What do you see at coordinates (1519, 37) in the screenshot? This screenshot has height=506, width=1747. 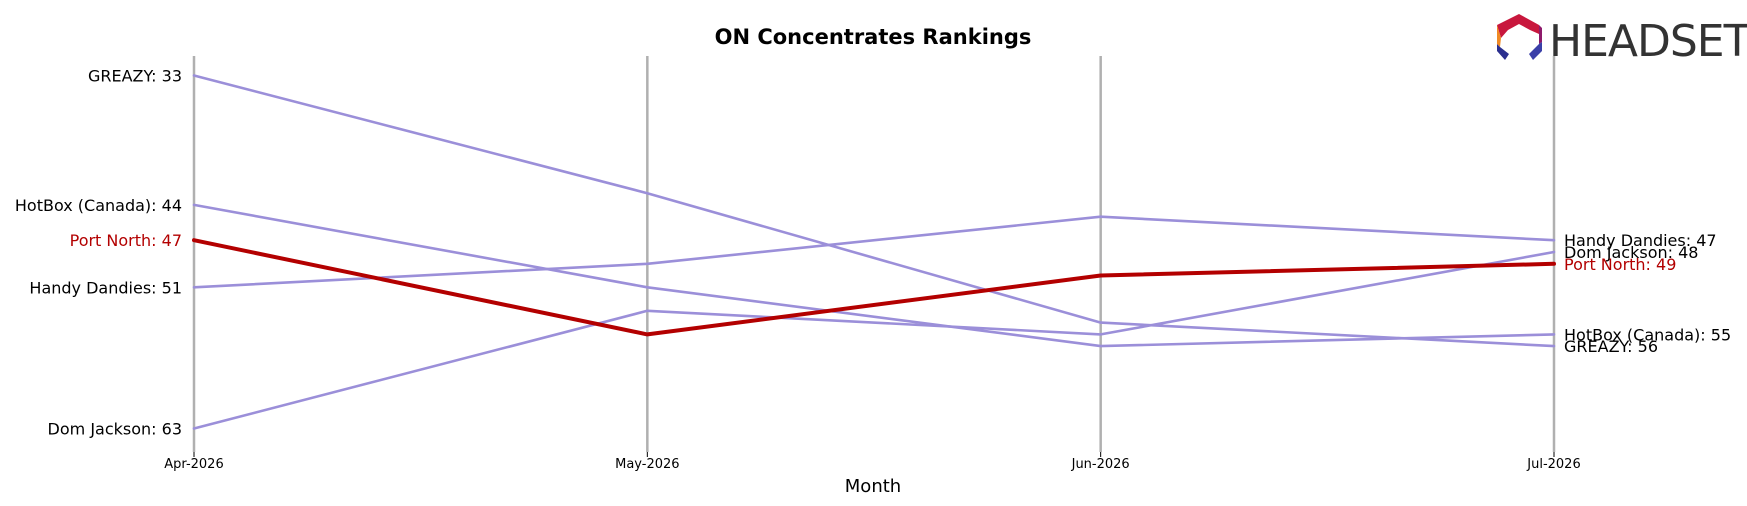 I see `headset-hexagon-logo-icon` at bounding box center [1519, 37].